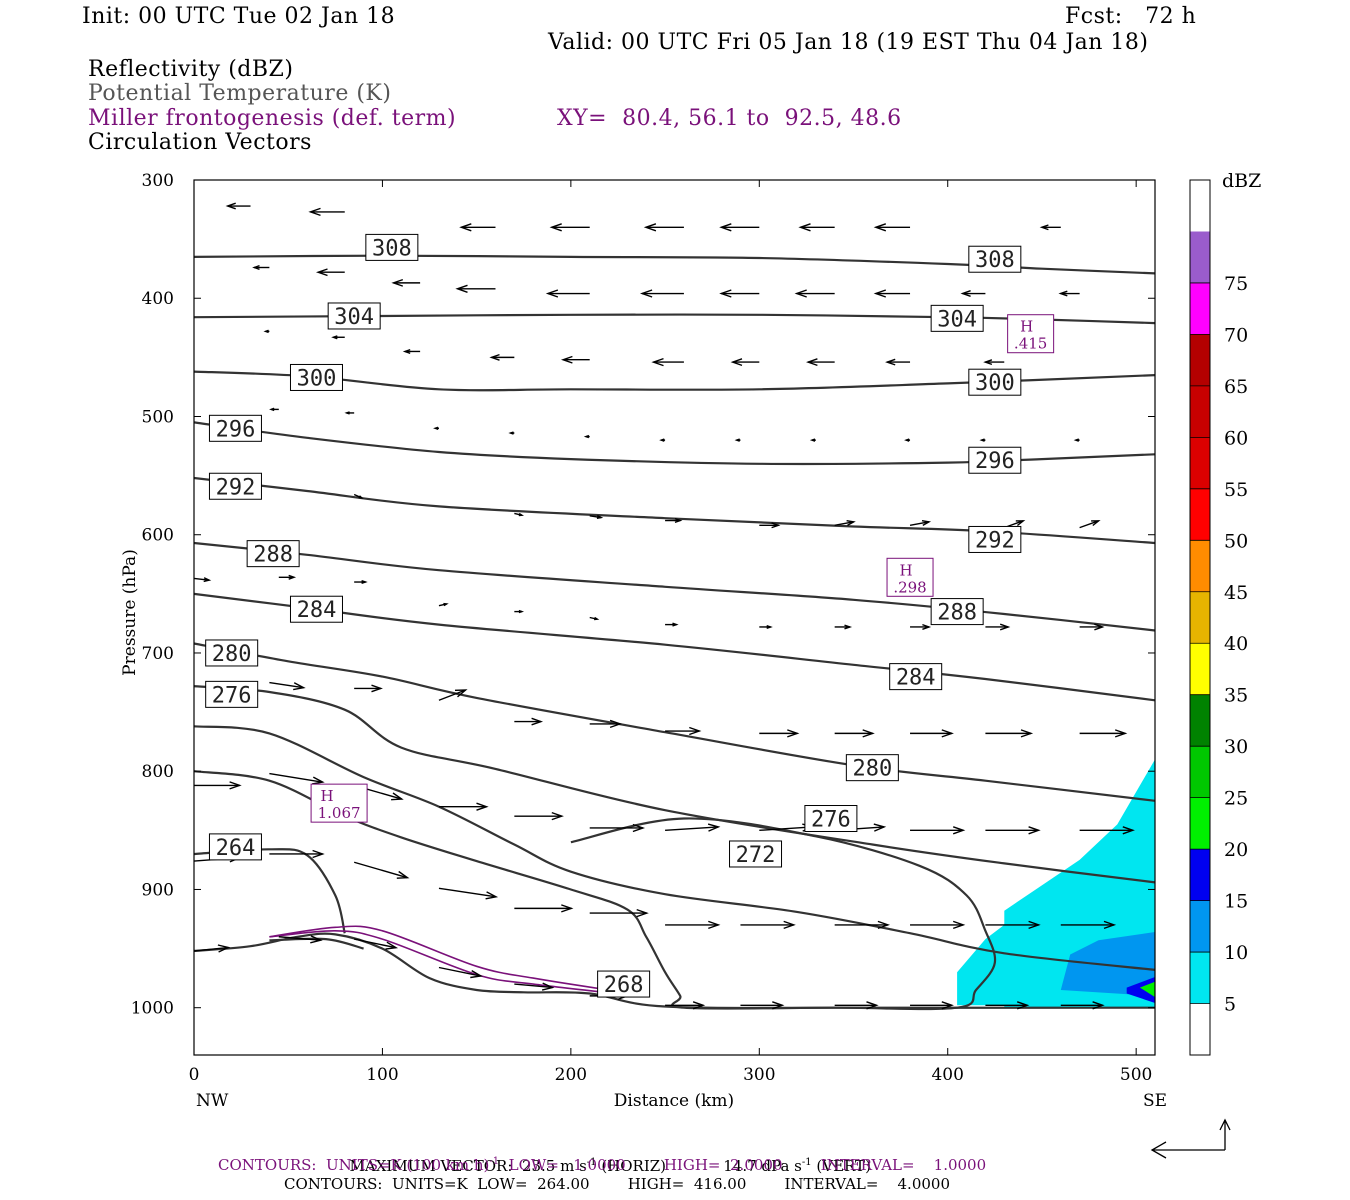 The height and width of the screenshot is (1200, 1350). What do you see at coordinates (1236, 953) in the screenshot?
I see `colorbar-label: 10` at bounding box center [1236, 953].